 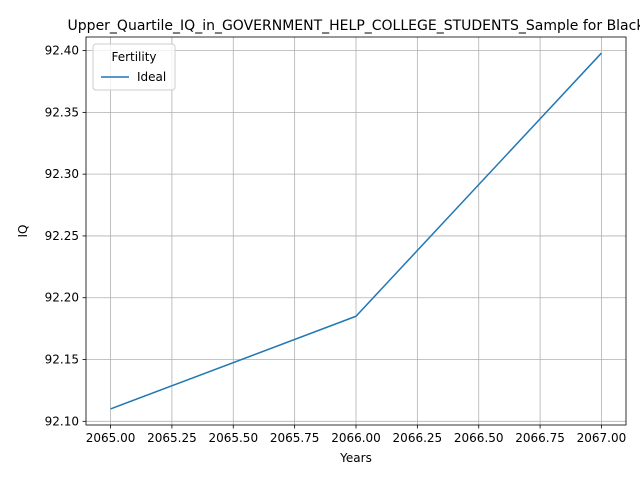 I want to click on y-tick-label: 92.40, so click(x=62, y=51).